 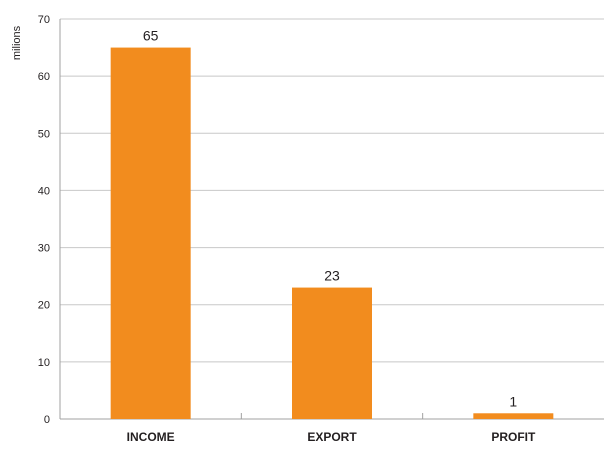 I want to click on data-label: 23, so click(x=332, y=276).